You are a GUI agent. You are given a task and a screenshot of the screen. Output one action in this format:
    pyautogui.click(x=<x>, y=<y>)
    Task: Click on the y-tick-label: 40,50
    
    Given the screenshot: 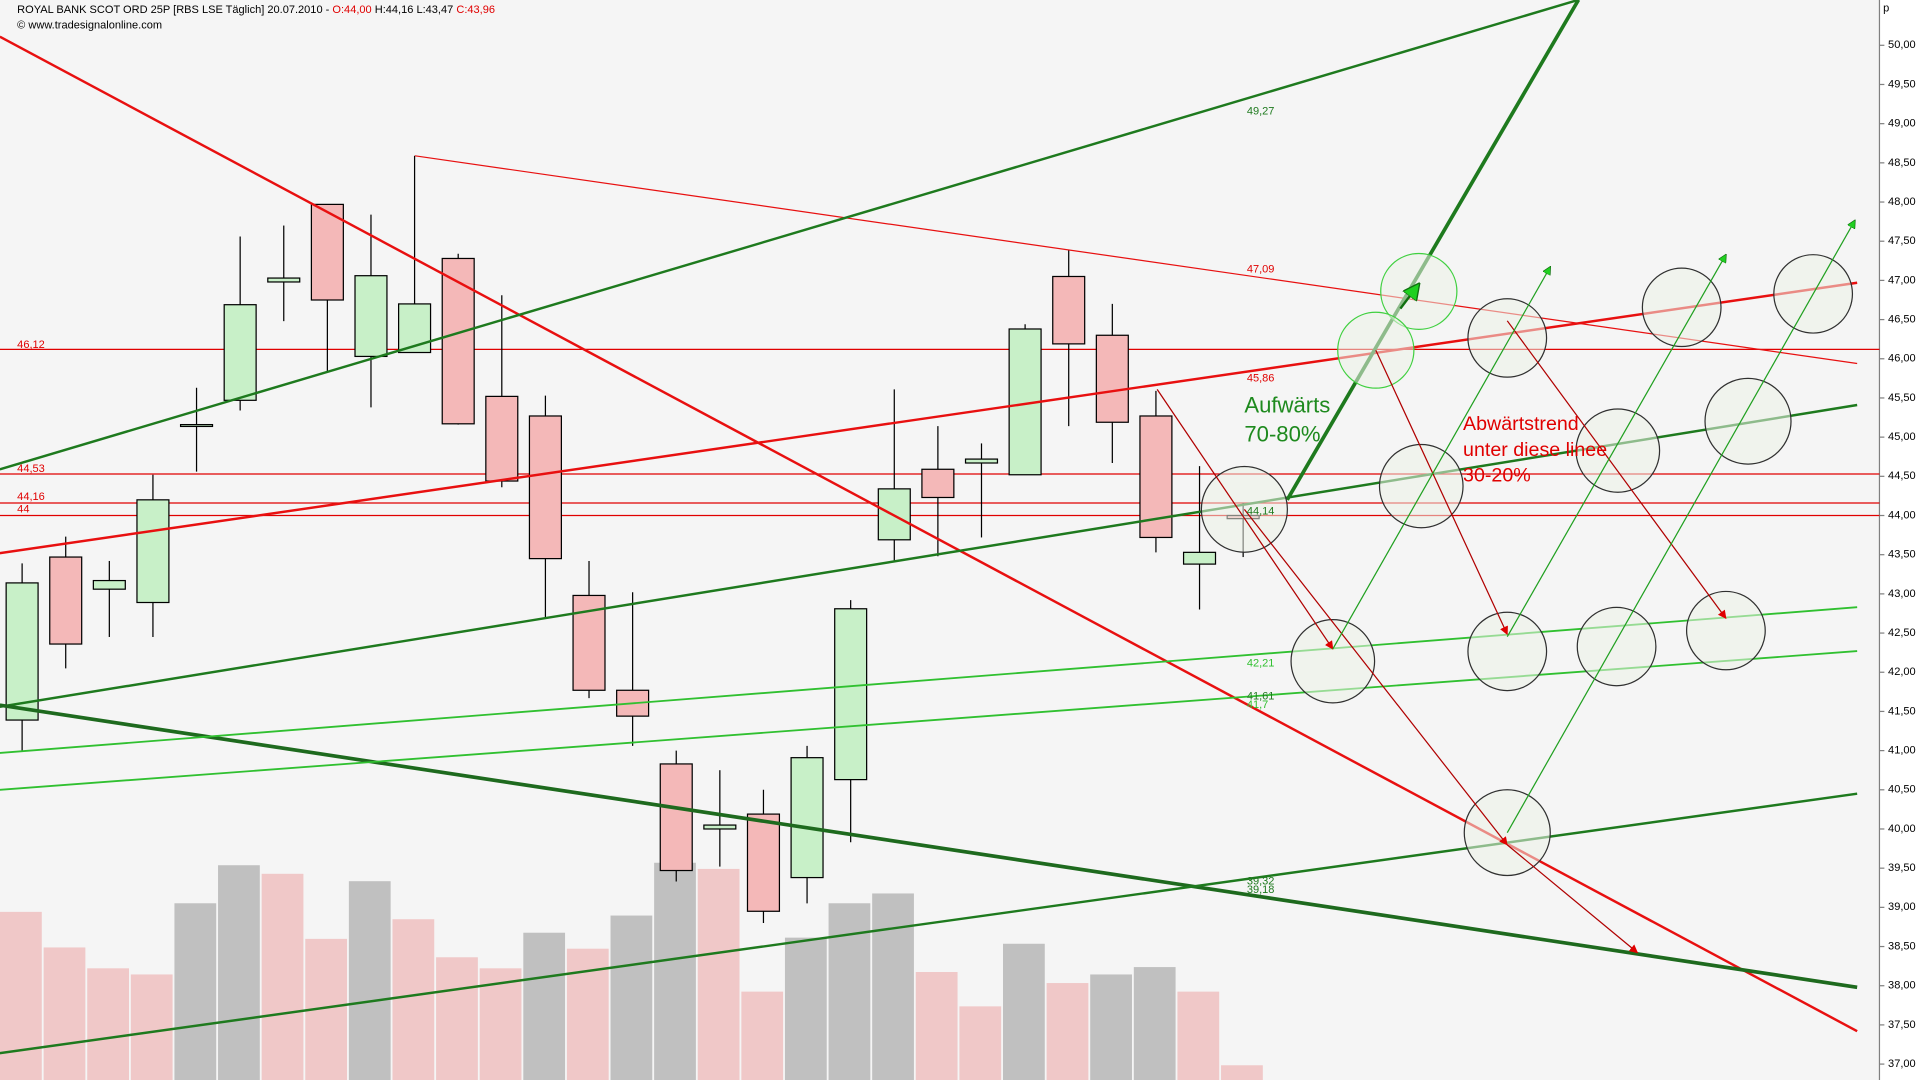 What is the action you would take?
    pyautogui.click(x=1902, y=790)
    